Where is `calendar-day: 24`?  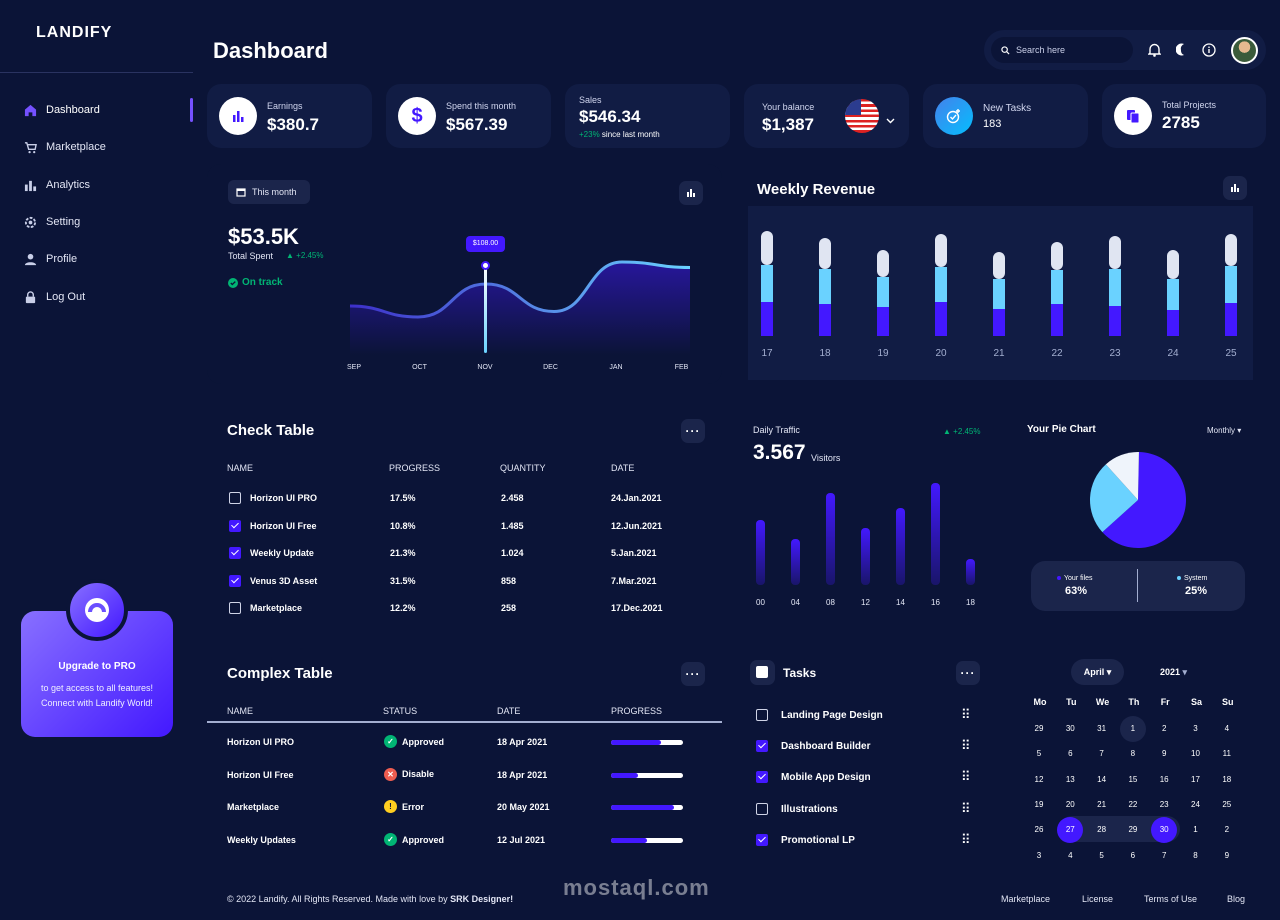 calendar-day: 24 is located at coordinates (1195, 804).